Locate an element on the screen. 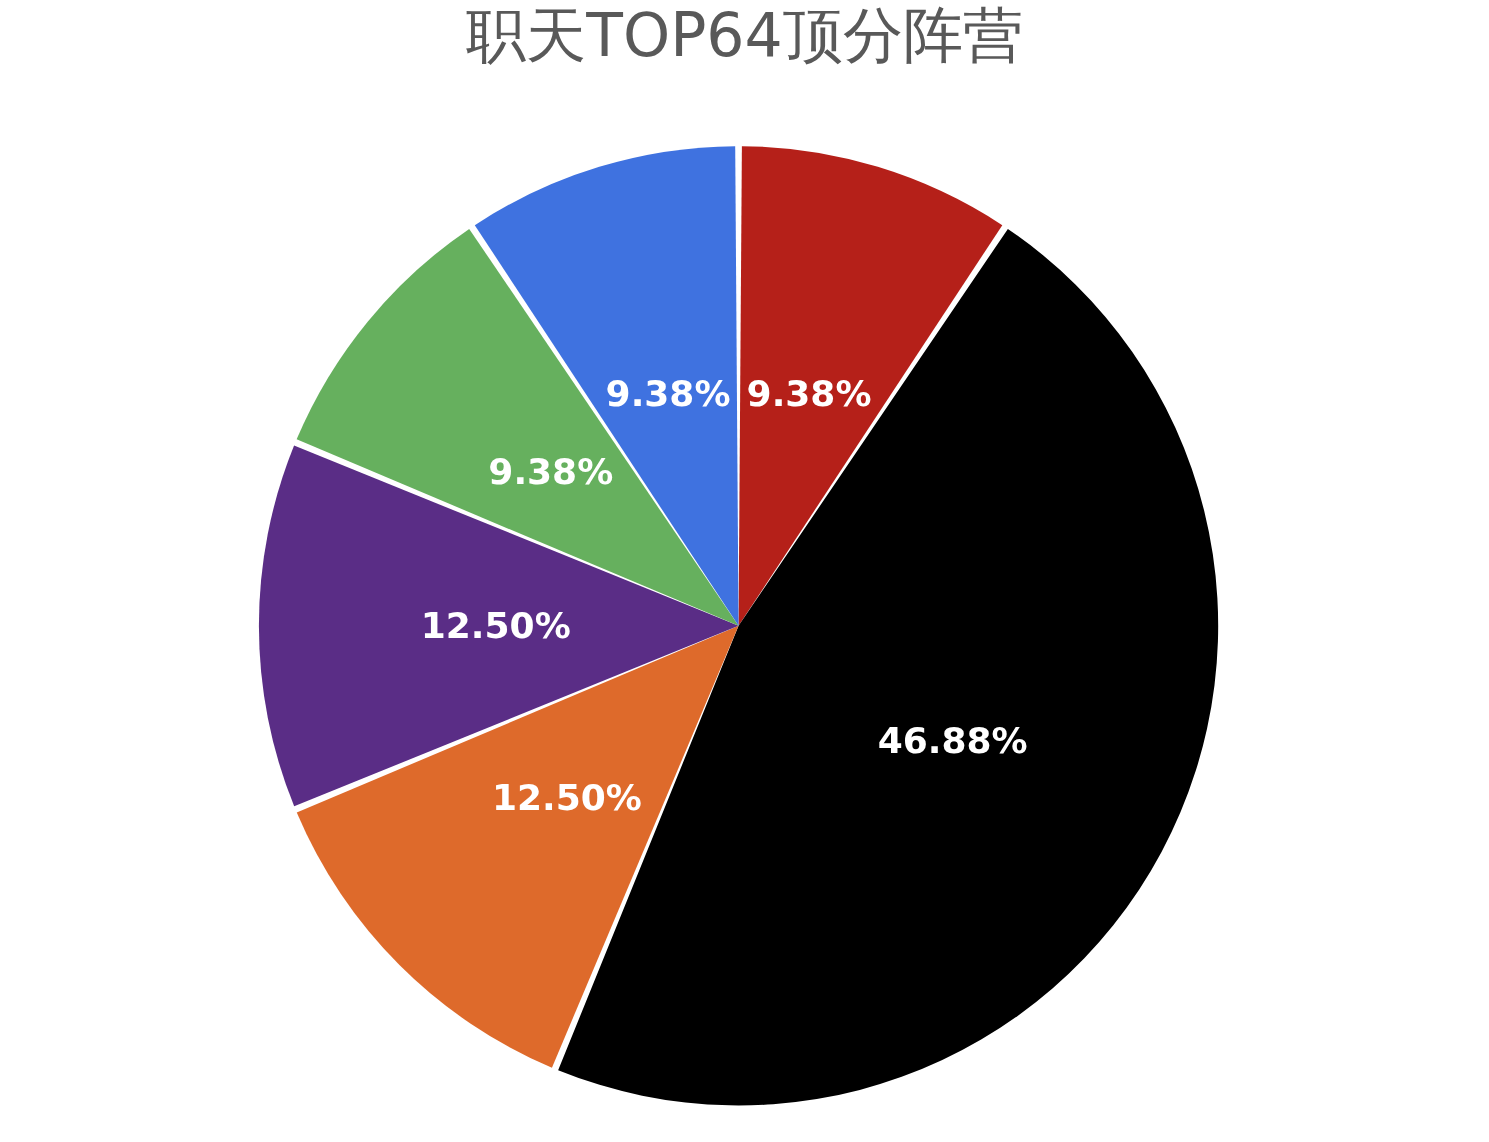 The width and height of the screenshot is (1489, 1142). chart-title: 职天TOP64顶分阵营 is located at coordinates (744, 35).